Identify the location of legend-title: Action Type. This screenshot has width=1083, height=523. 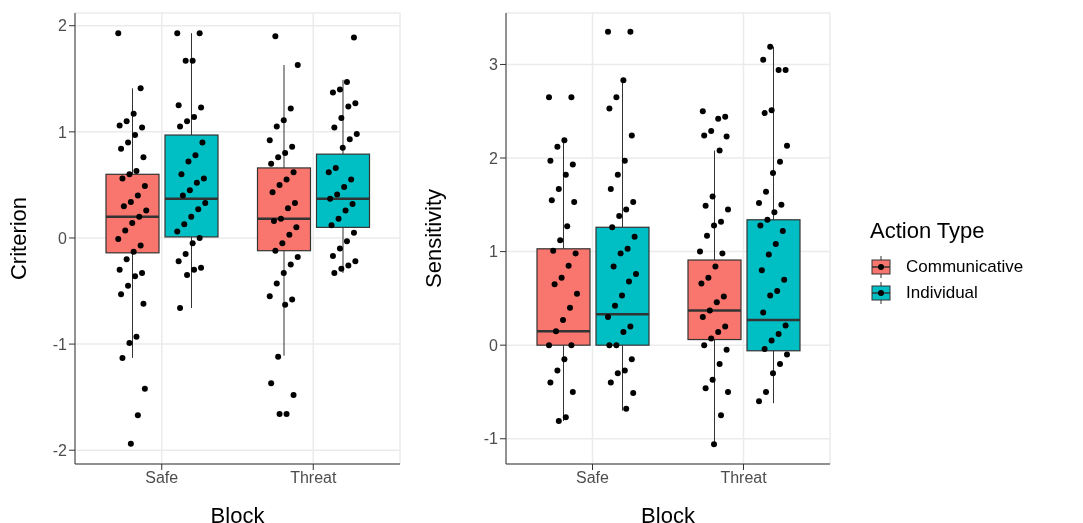
(928, 230).